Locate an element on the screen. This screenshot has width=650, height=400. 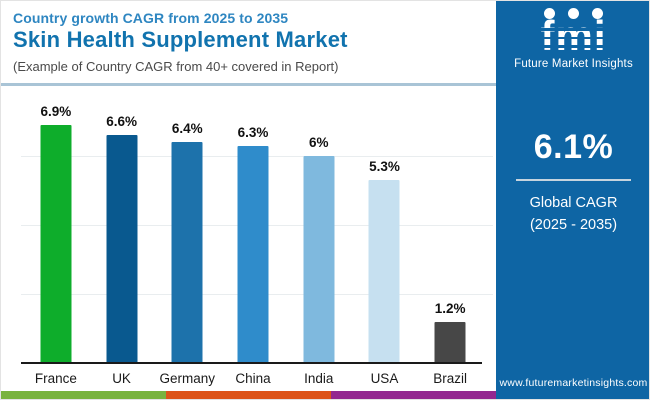
axis-label-brazil: Brazil is located at coordinates (450, 378).